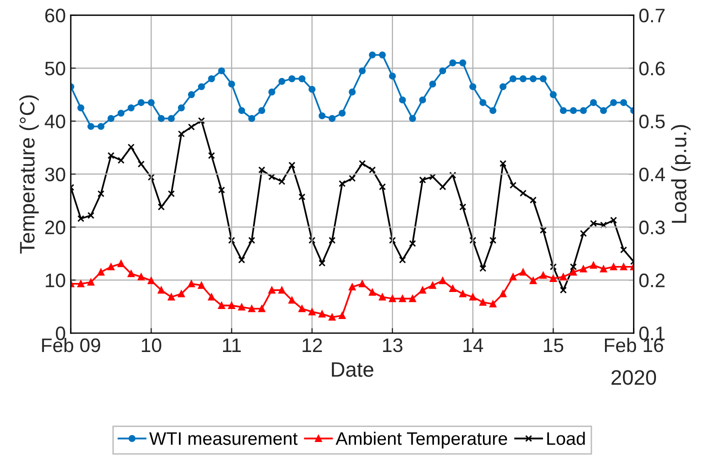  What do you see at coordinates (56, 281) in the screenshot?
I see `y-tick-label: 10` at bounding box center [56, 281].